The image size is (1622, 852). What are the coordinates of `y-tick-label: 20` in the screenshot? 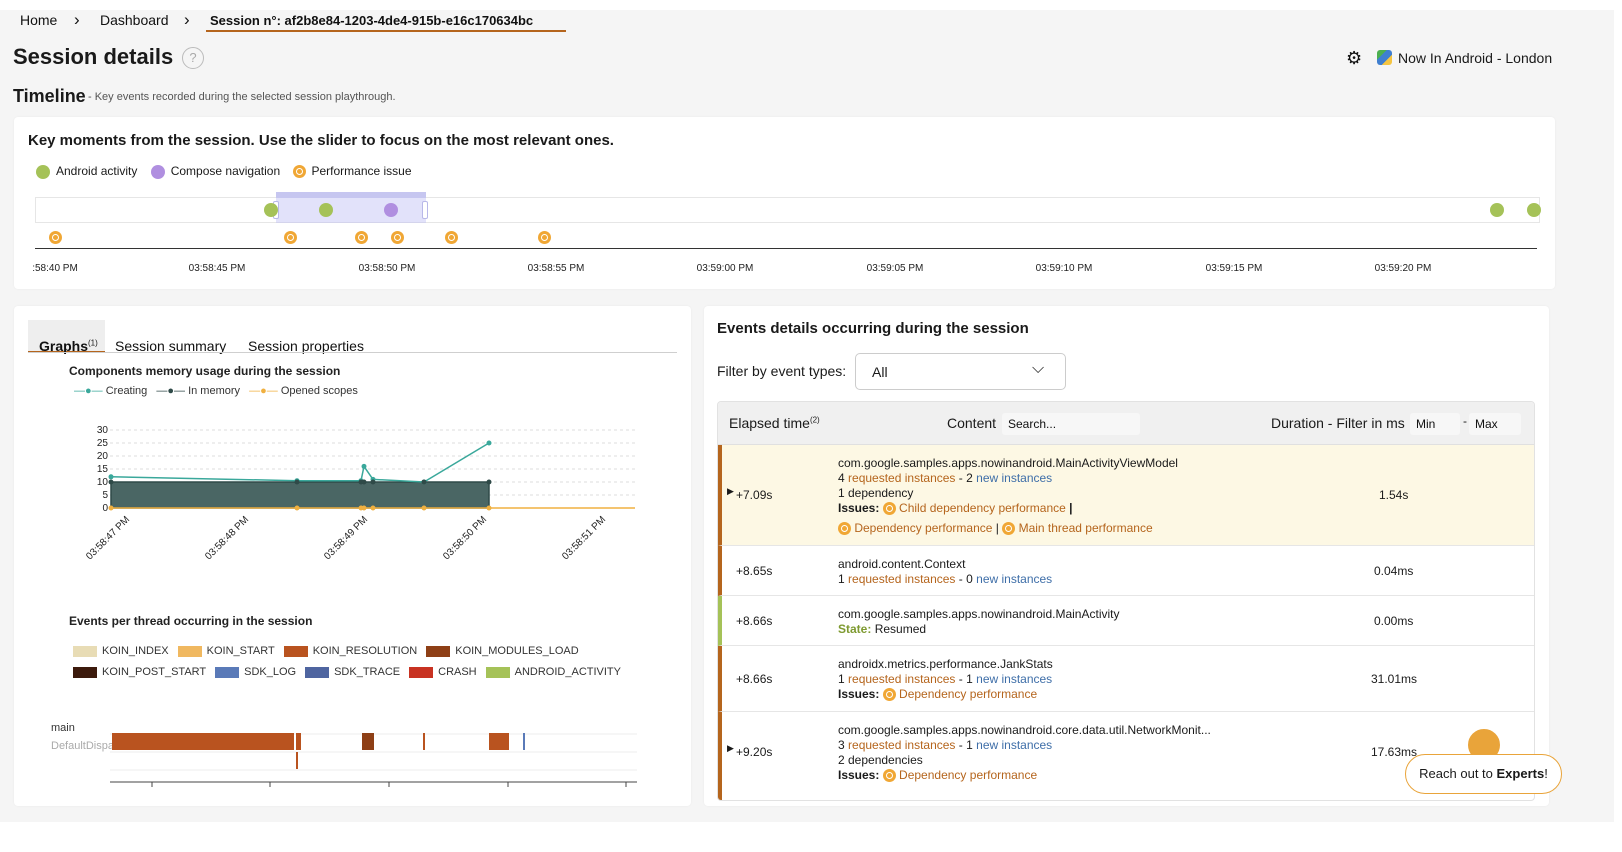 It's located at (103, 456).